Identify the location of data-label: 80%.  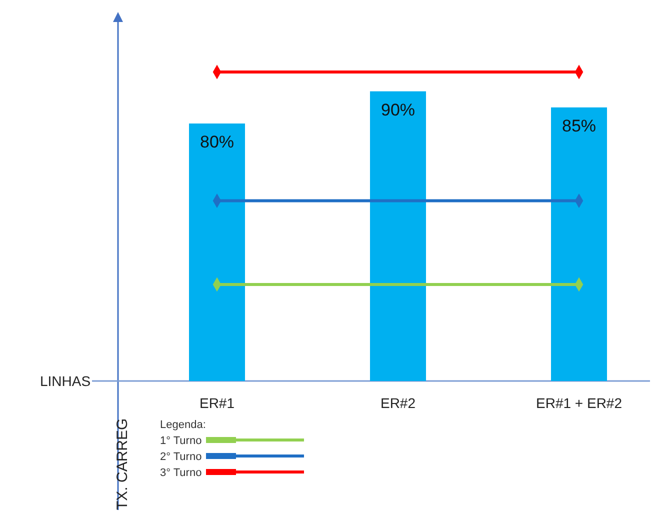
(217, 142).